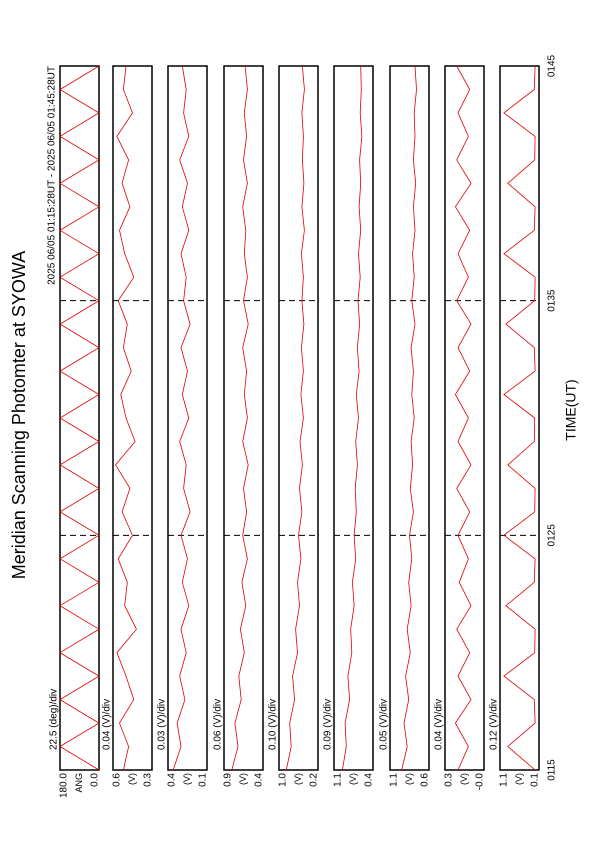  What do you see at coordinates (228, 780) in the screenshot?
I see `y-tick-label: 0.9` at bounding box center [228, 780].